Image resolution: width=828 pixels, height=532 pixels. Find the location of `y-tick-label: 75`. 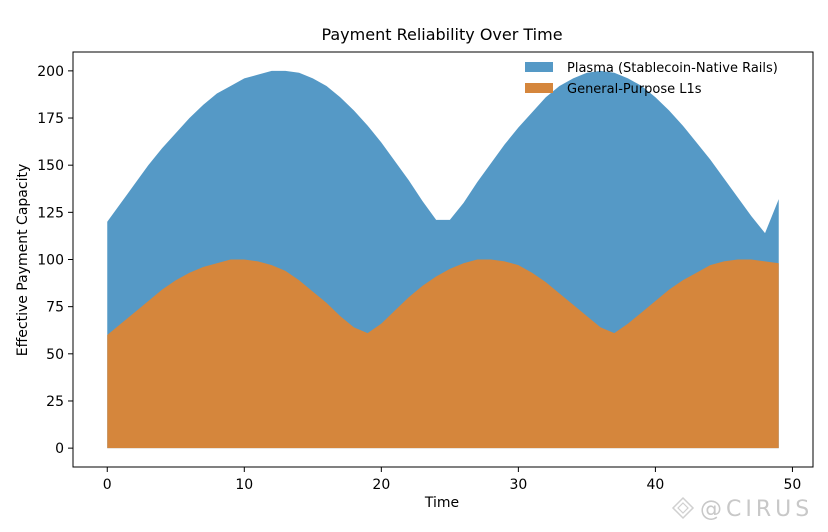

y-tick-label: 75 is located at coordinates (55, 308).